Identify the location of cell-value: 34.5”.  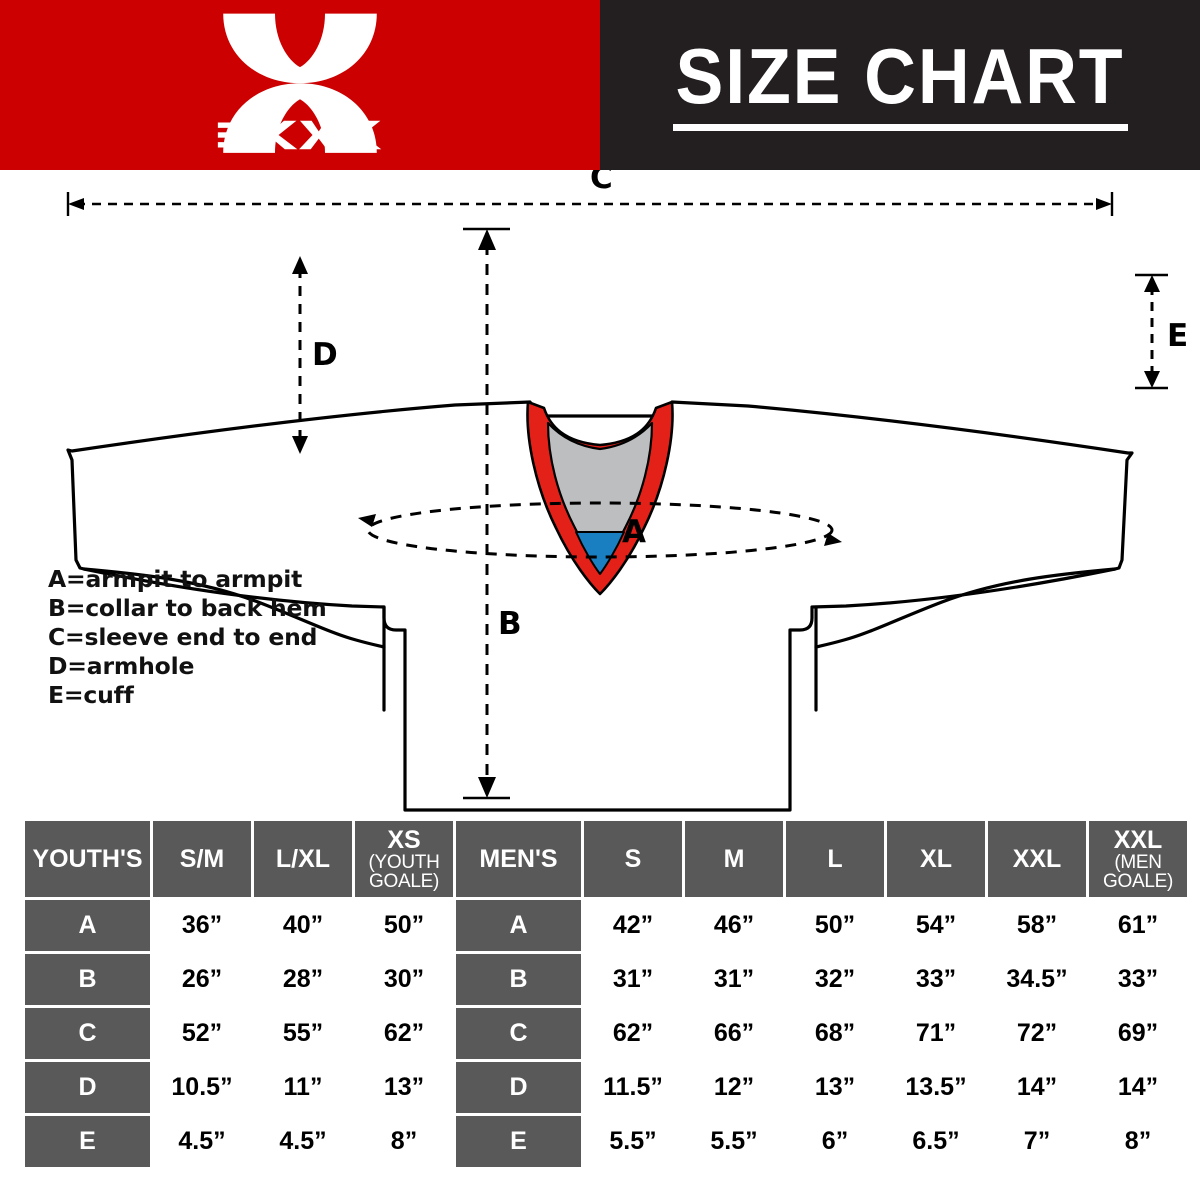
(1037, 979).